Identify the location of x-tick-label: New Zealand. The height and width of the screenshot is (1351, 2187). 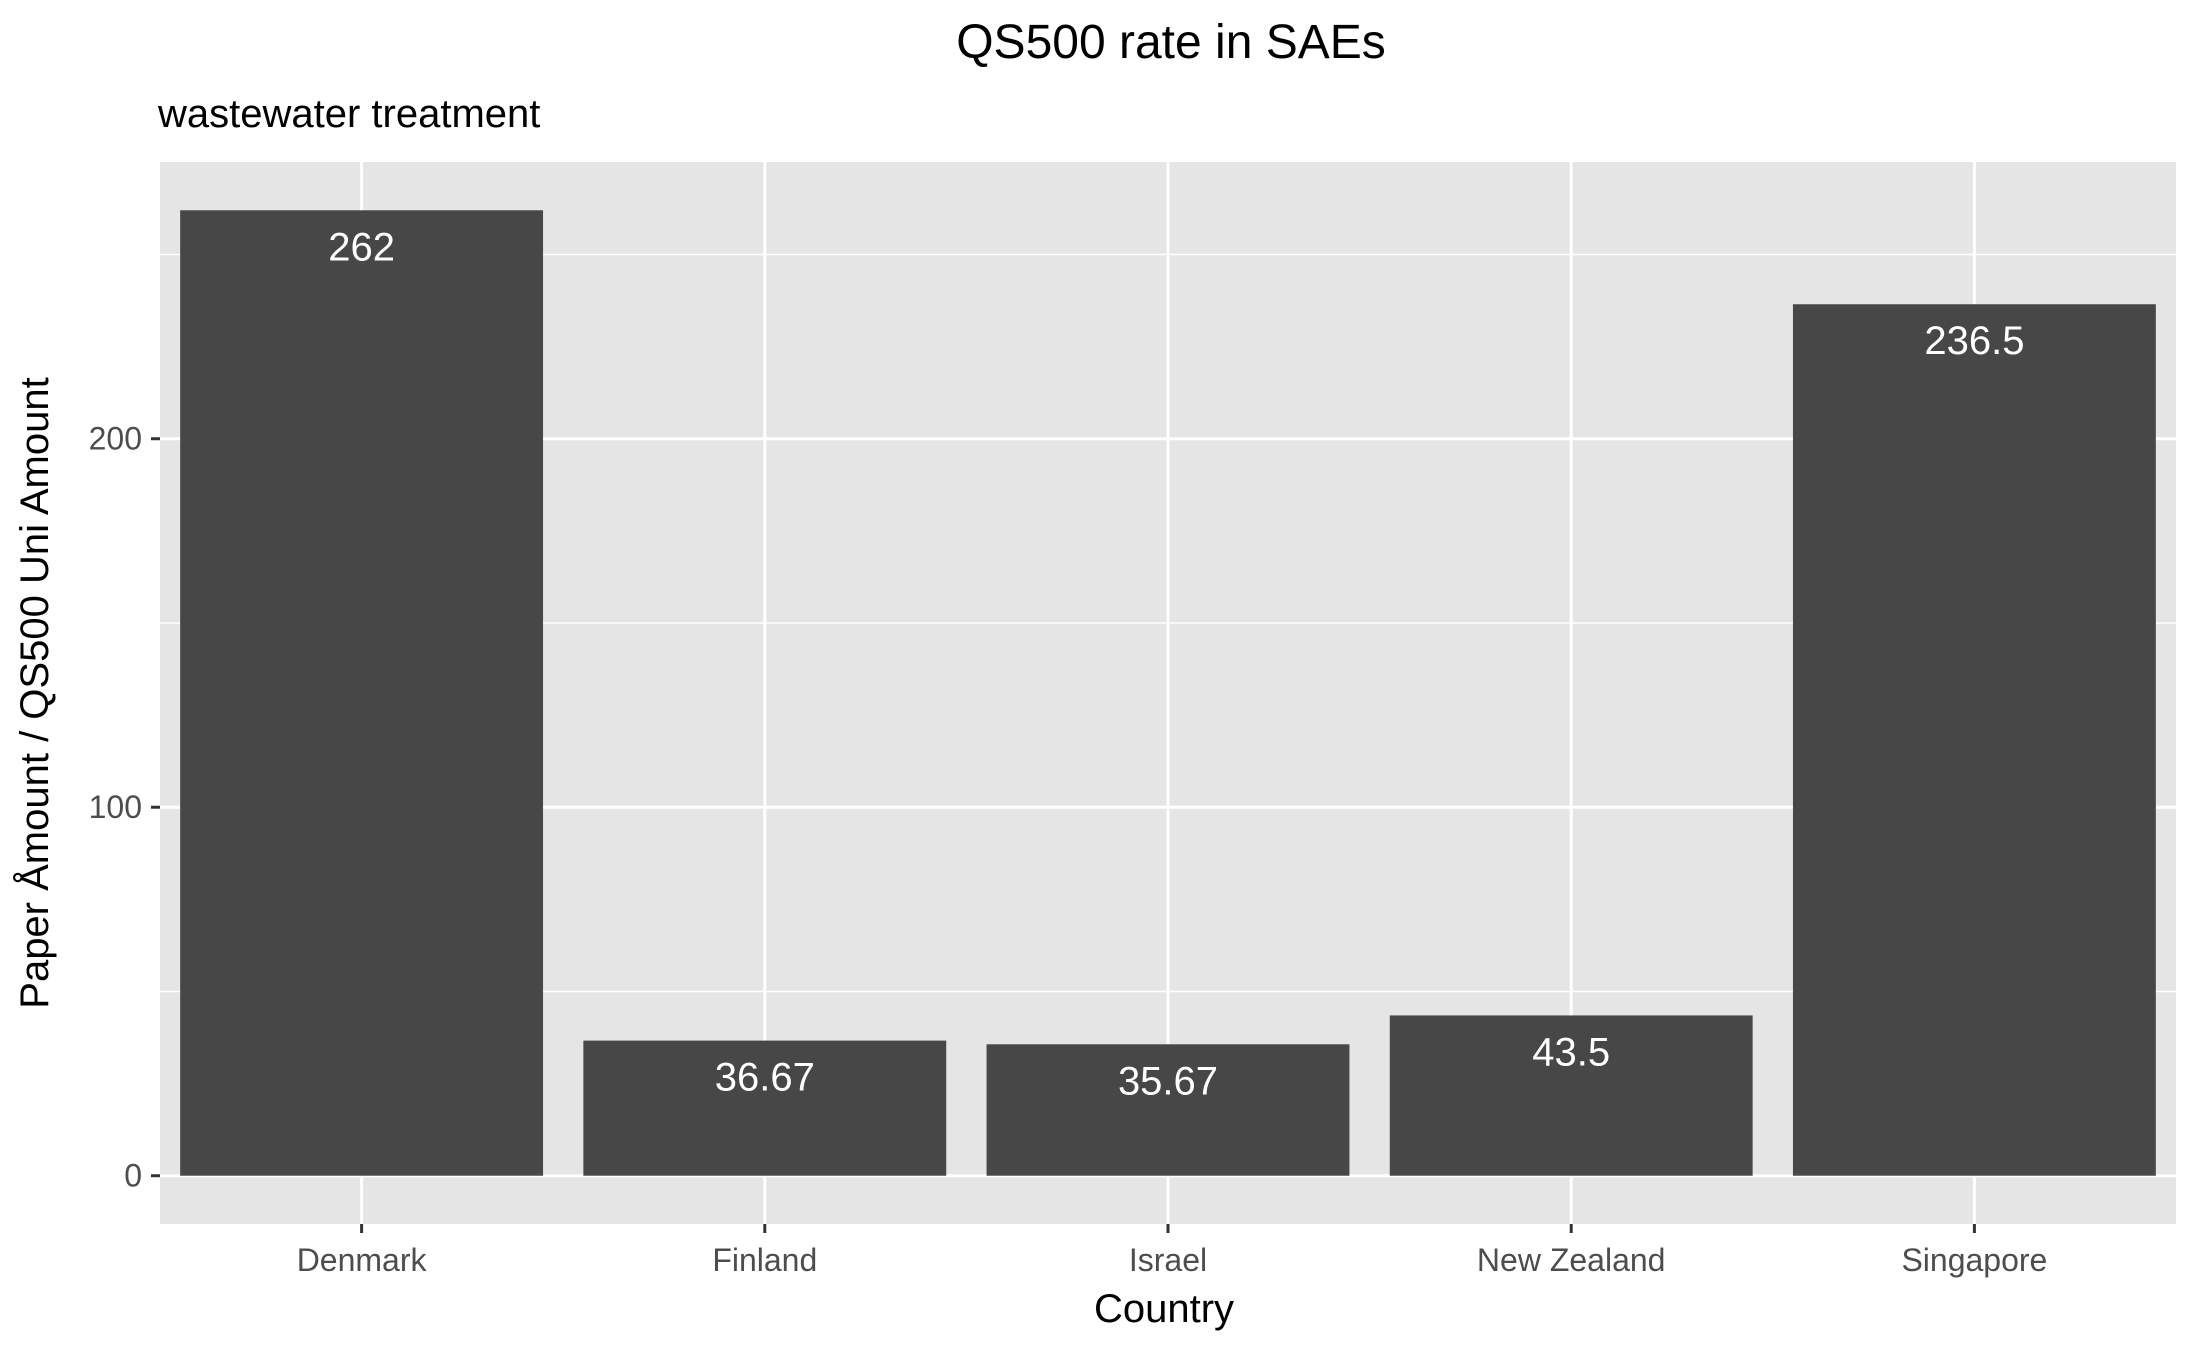
(1571, 1260).